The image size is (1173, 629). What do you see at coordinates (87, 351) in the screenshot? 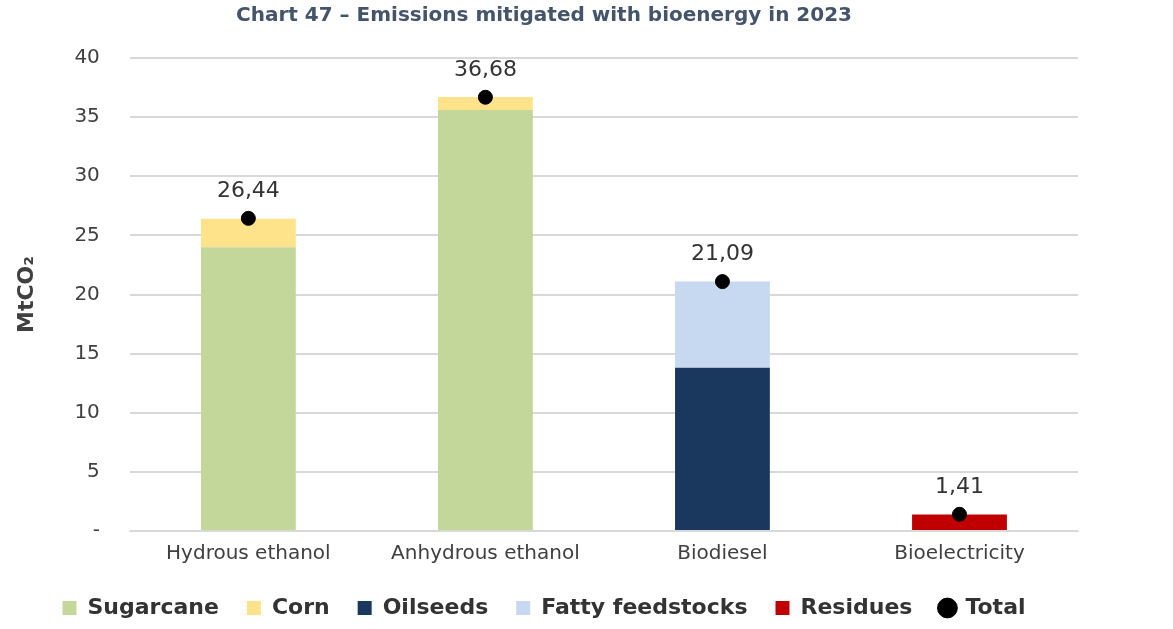
I see `y-tick-label: 15` at bounding box center [87, 351].